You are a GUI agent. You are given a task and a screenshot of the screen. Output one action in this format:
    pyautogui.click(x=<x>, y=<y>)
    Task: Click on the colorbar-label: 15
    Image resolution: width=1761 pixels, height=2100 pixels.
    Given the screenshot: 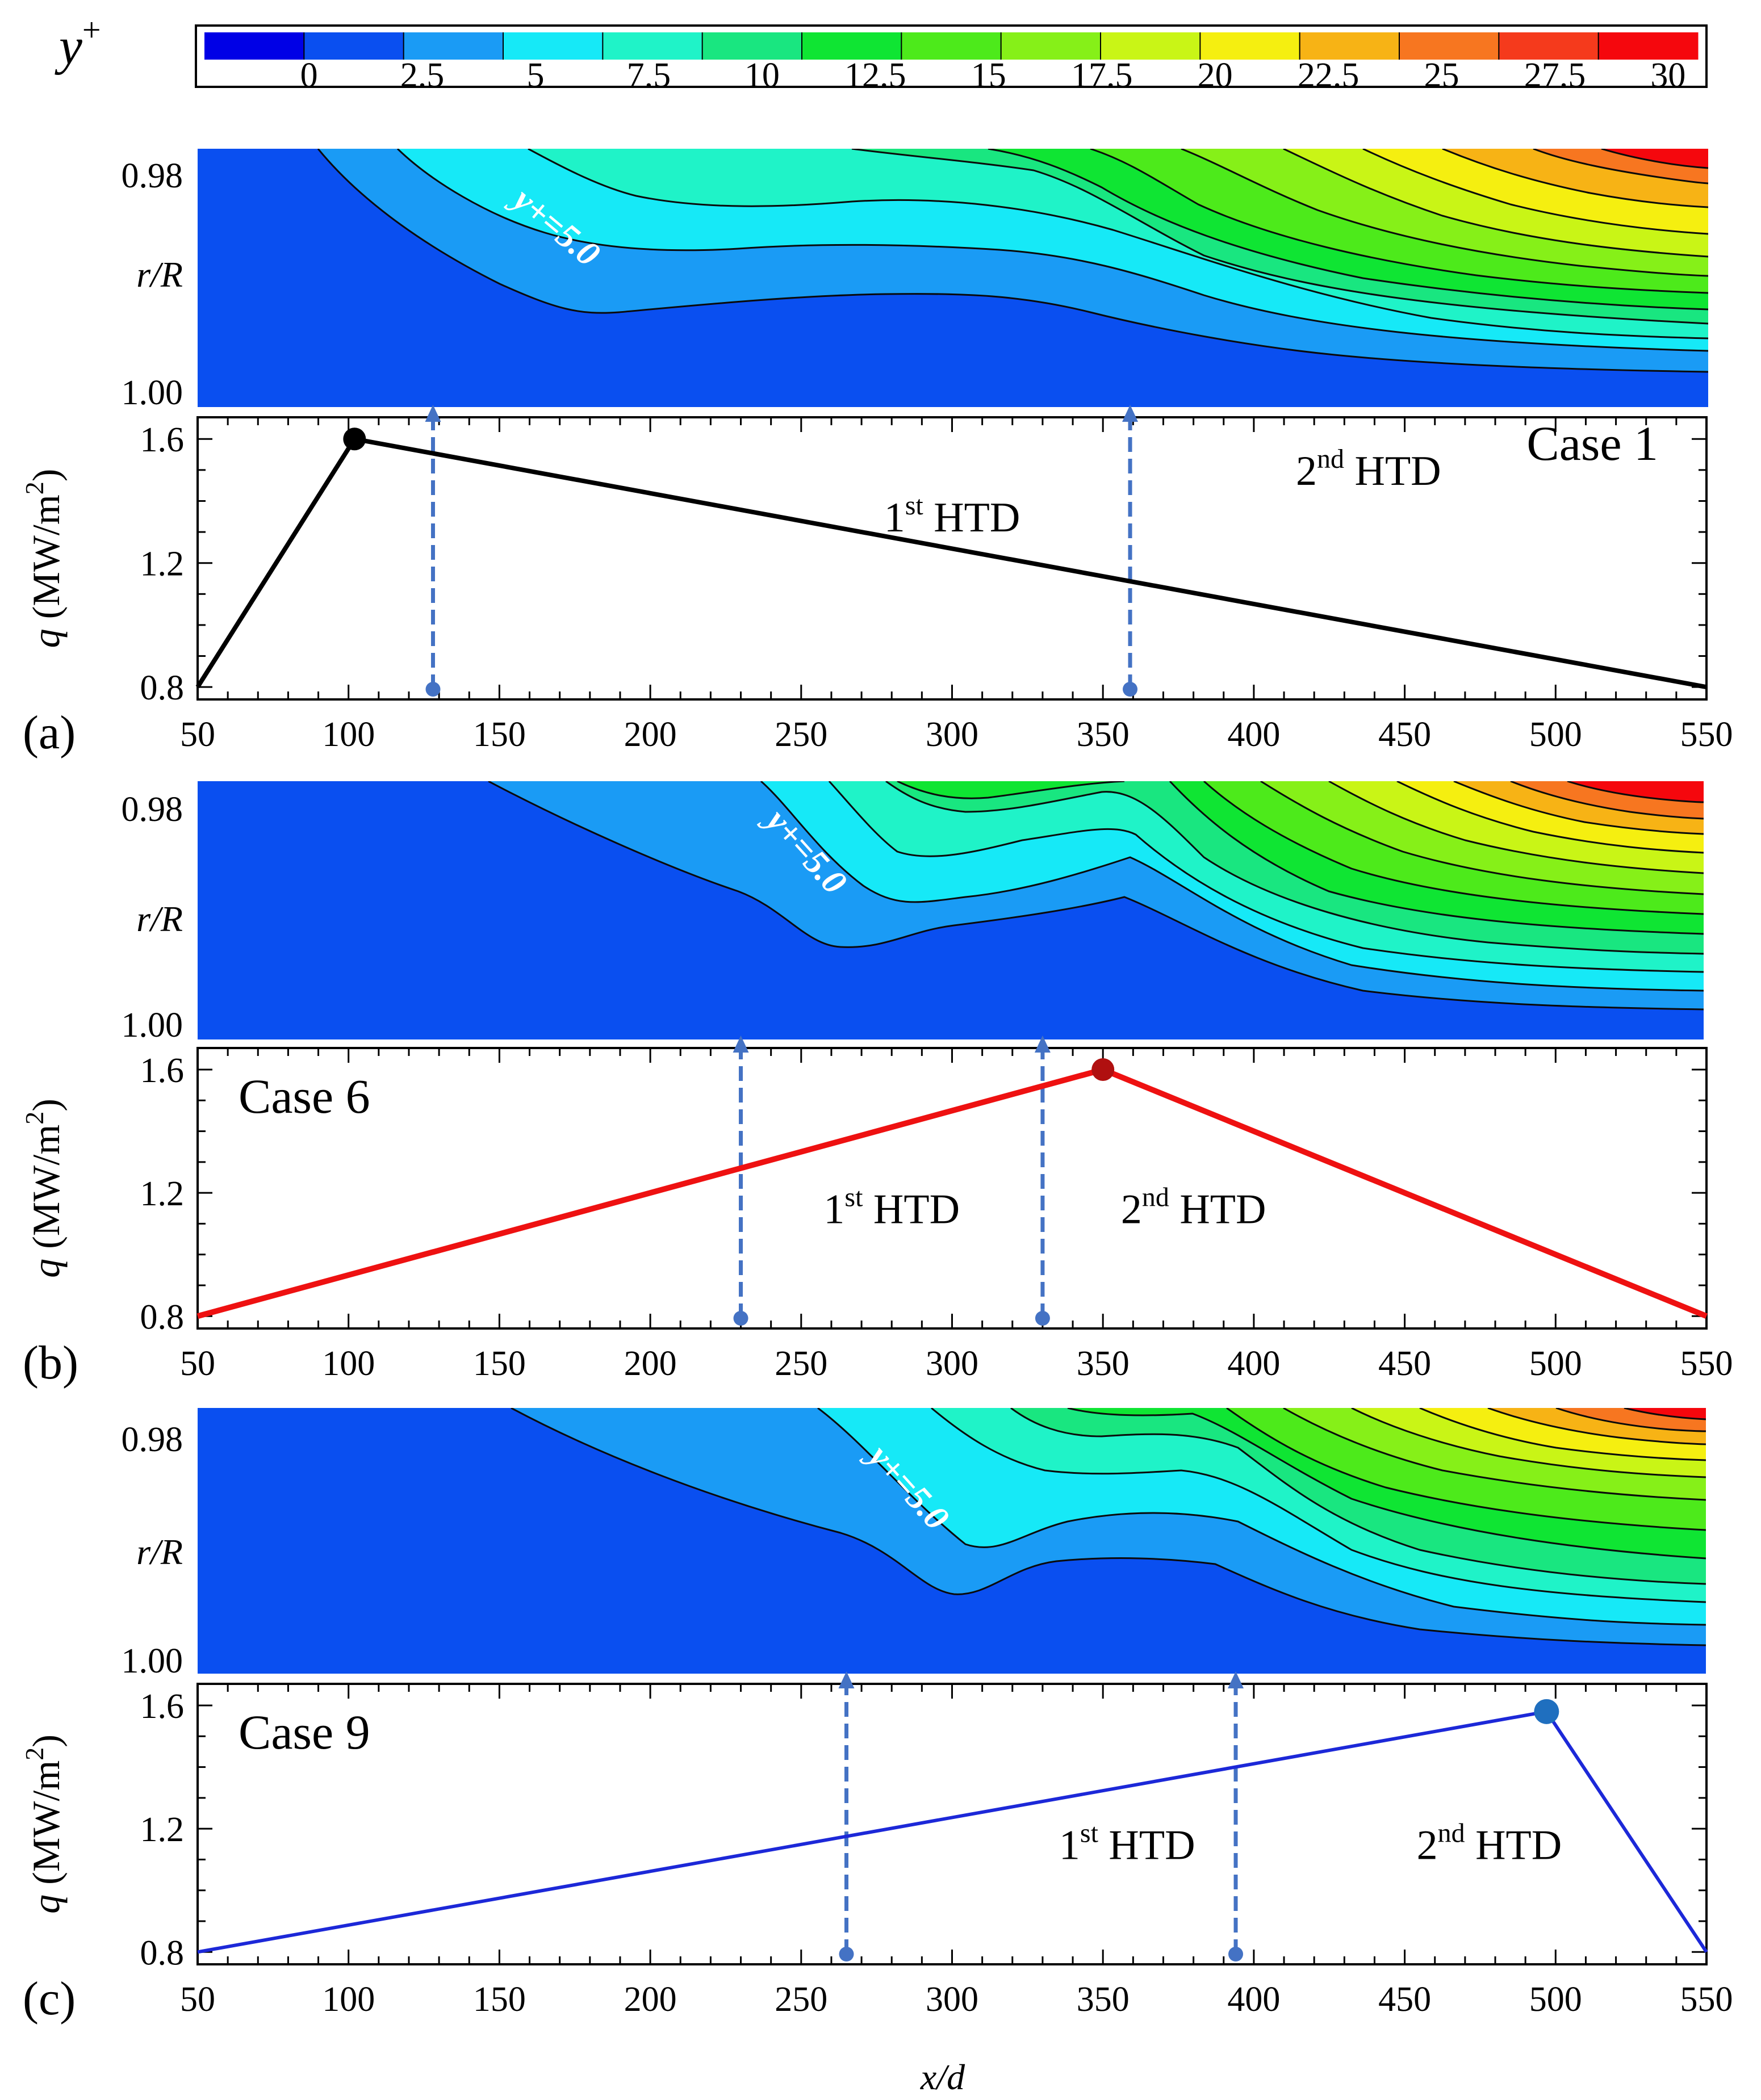 What is the action you would take?
    pyautogui.click(x=988, y=75)
    